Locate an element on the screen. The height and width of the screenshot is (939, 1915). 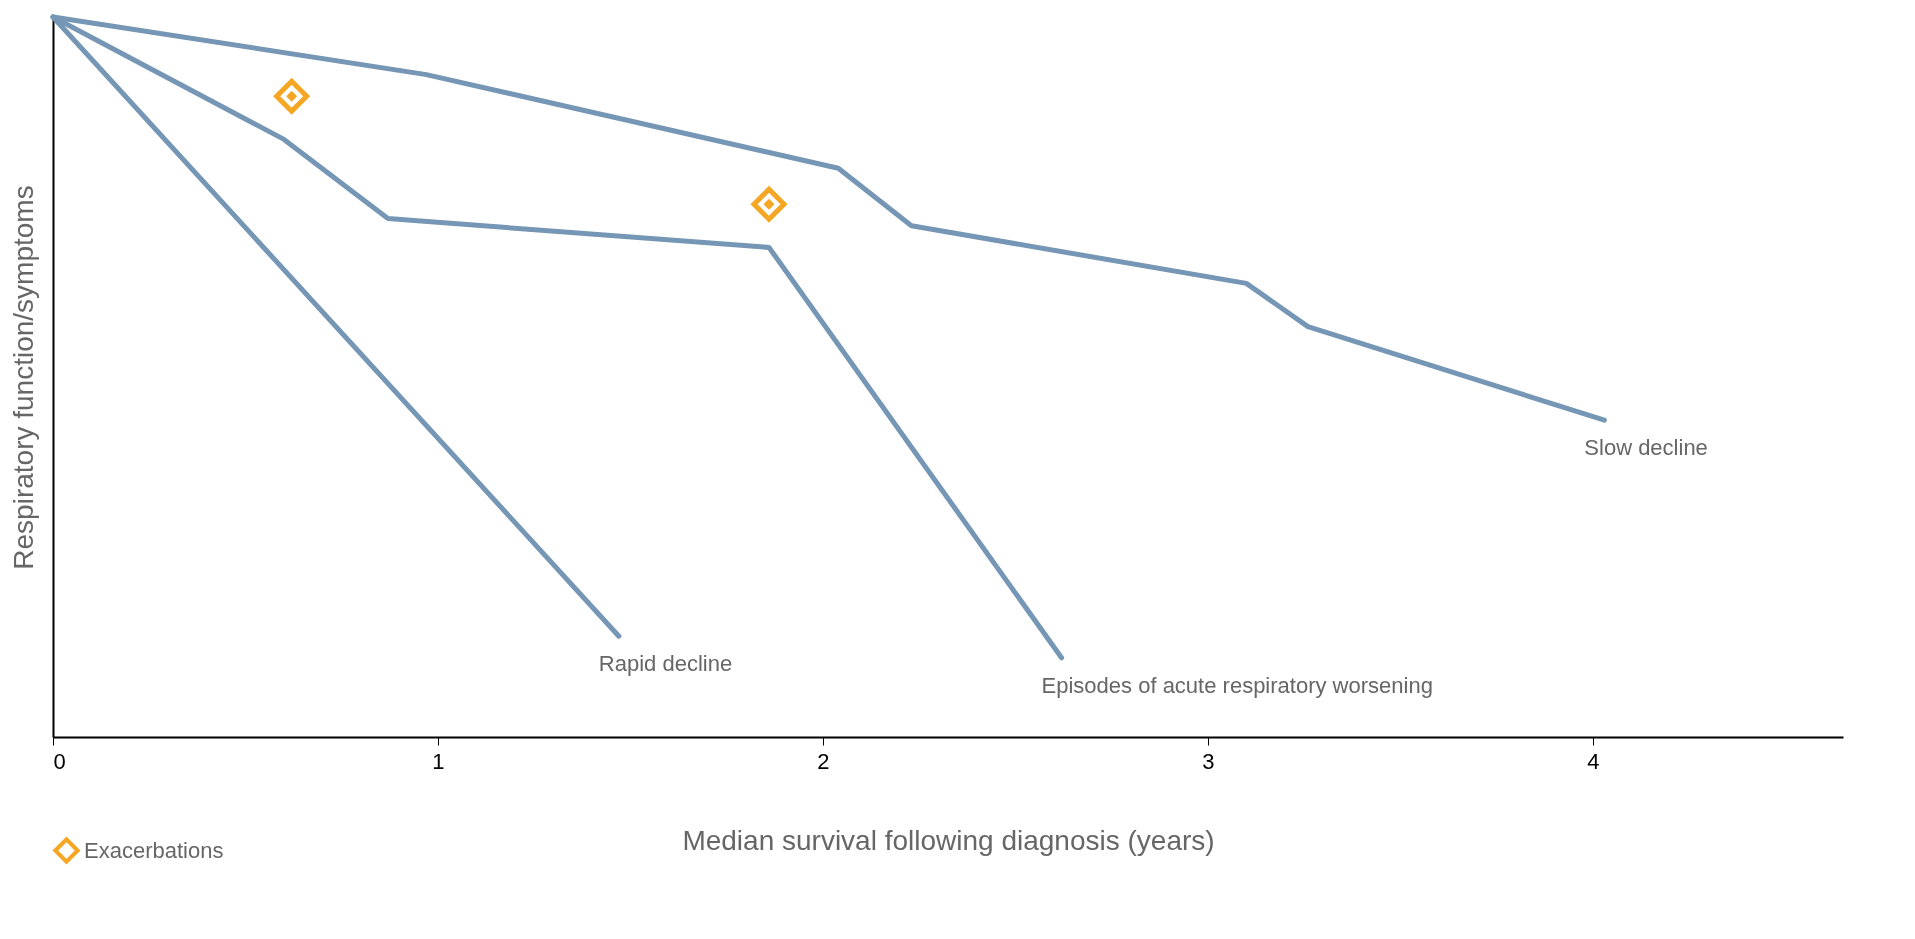
series-label: Episodes of acute respiratory worsening is located at coordinates (1237, 685).